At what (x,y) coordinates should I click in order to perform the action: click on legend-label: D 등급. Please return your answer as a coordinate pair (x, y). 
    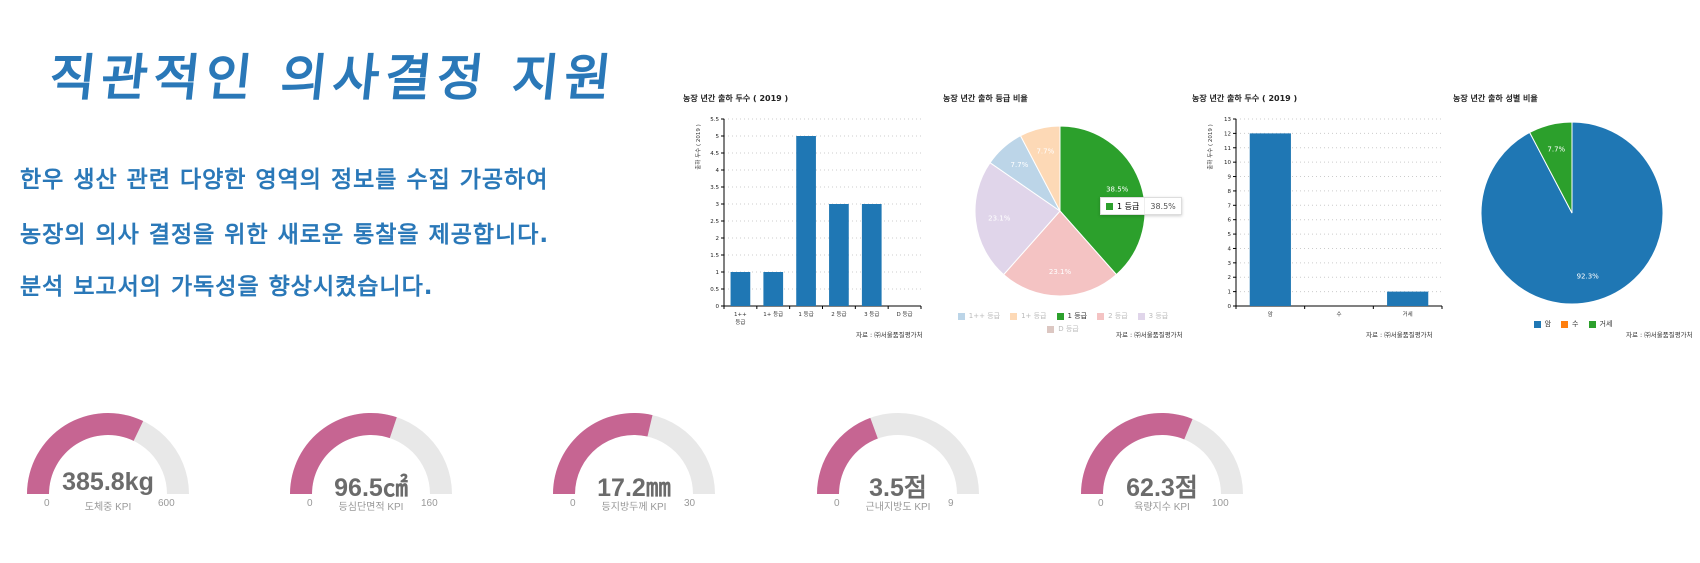
    Looking at the image, I should click on (1068, 329).